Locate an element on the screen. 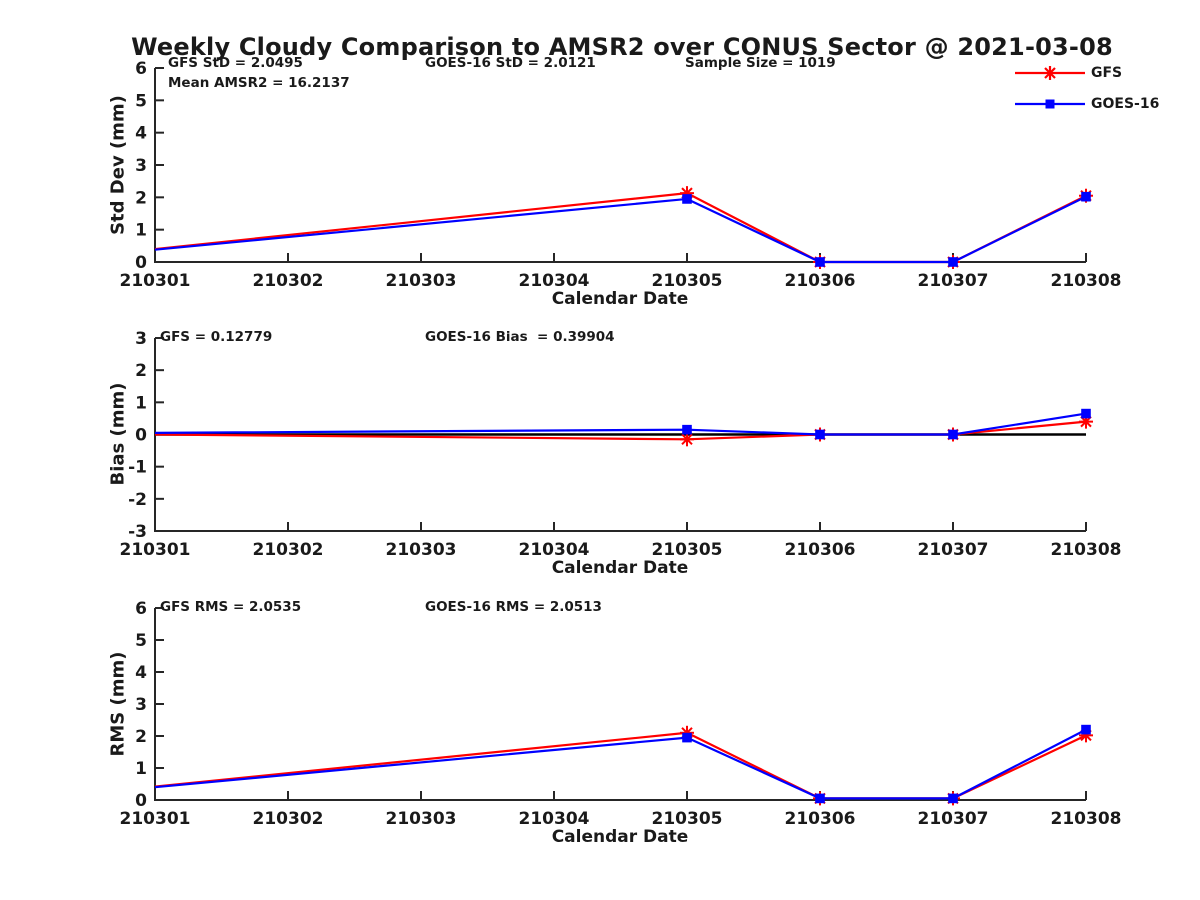  legend-gfs-label: GFS is located at coordinates (1107, 73).